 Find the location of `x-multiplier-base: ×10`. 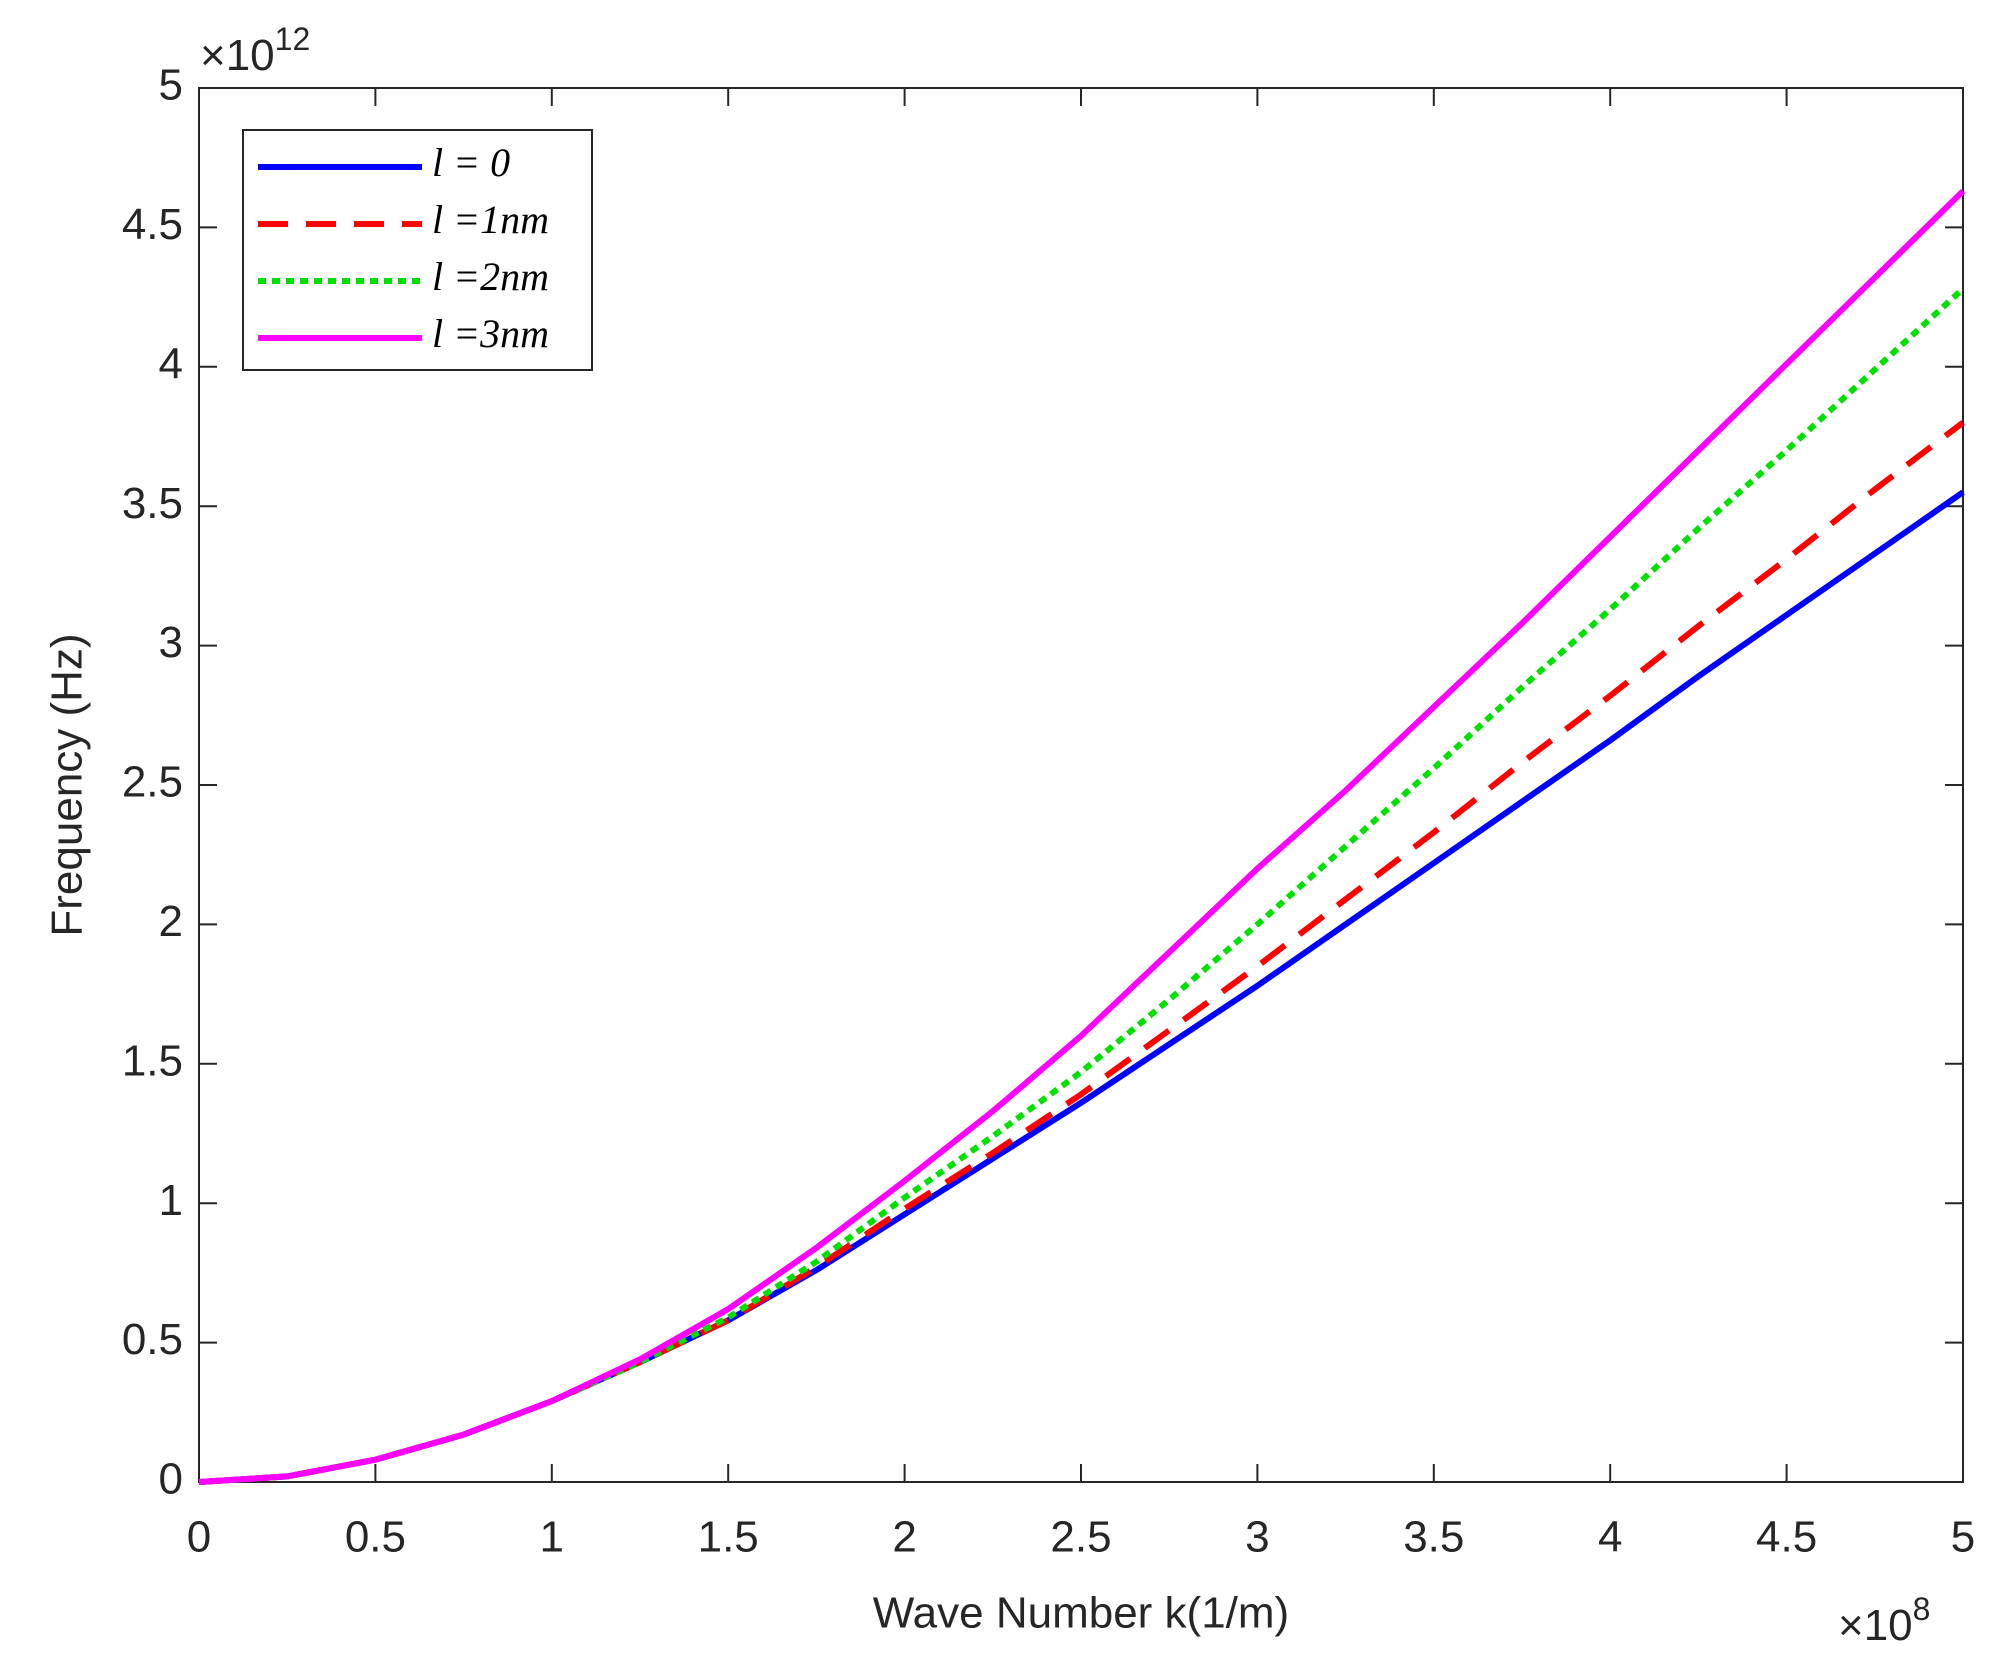

x-multiplier-base: ×10 is located at coordinates (1875, 1625).